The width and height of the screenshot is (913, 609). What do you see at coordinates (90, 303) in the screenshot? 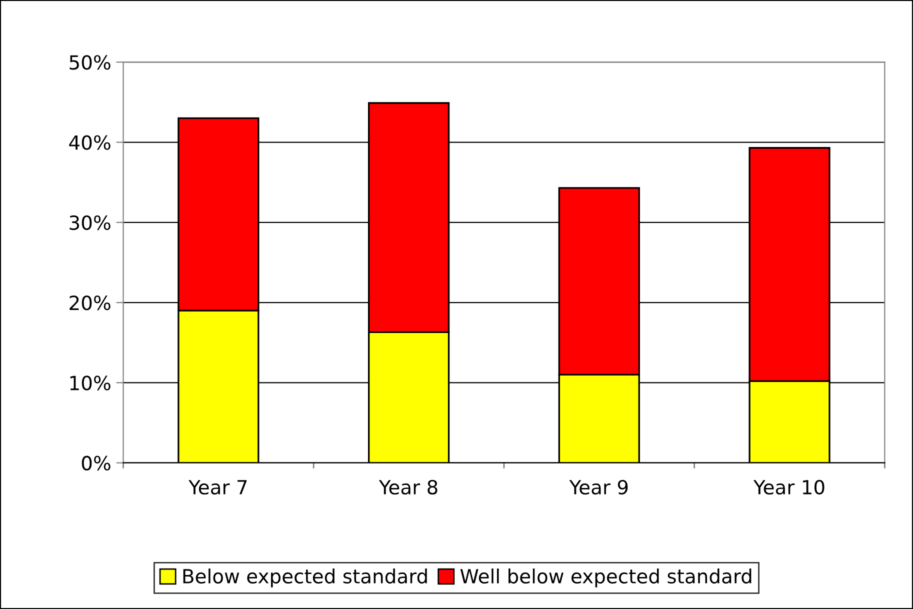
I see `y-tick-label: 20%` at bounding box center [90, 303].